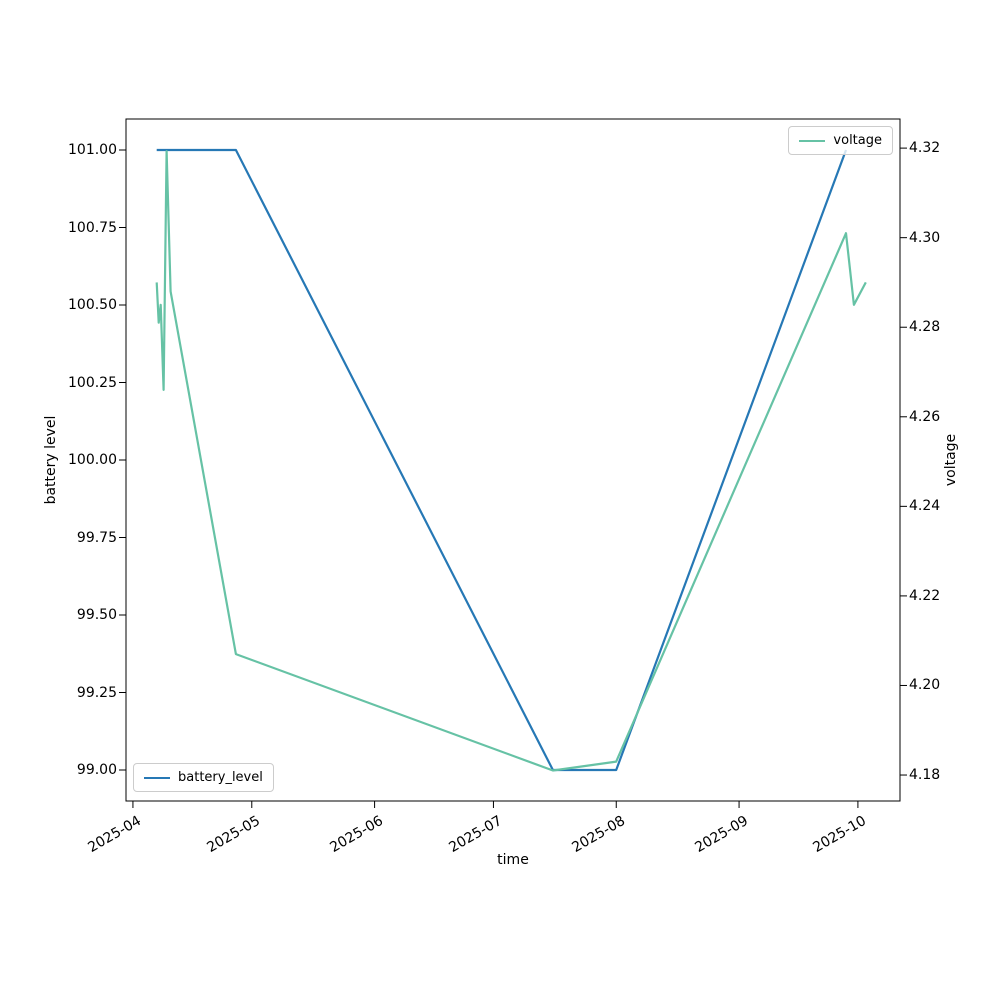  I want to click on legend-line-sample-voltage, so click(812, 140).